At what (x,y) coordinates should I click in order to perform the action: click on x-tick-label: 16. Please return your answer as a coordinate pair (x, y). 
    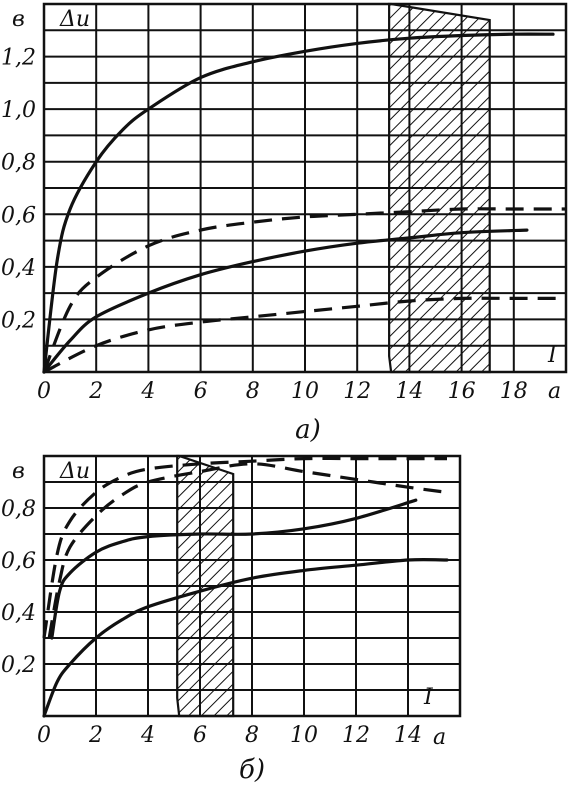
    Looking at the image, I should click on (462, 391).